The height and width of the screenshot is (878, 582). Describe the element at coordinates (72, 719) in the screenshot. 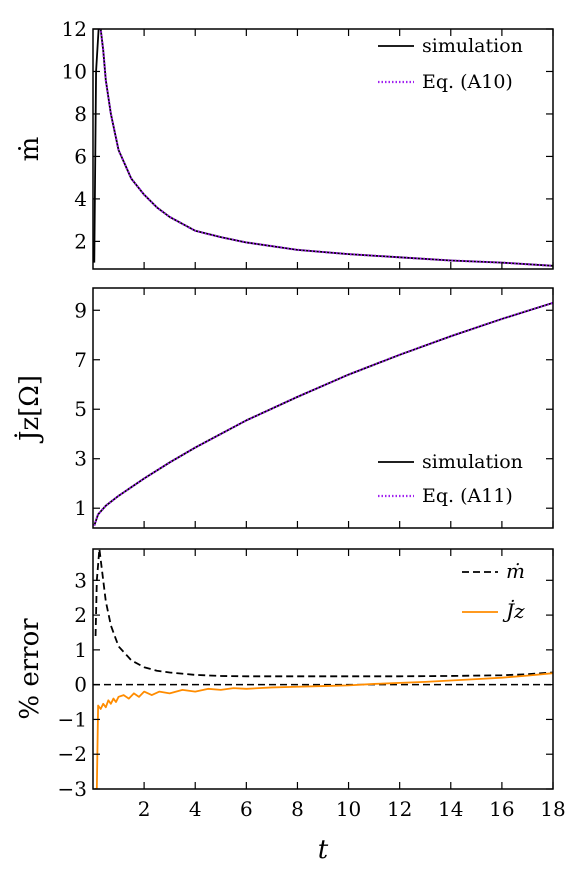

I see `y-tick-label: −1` at that location.